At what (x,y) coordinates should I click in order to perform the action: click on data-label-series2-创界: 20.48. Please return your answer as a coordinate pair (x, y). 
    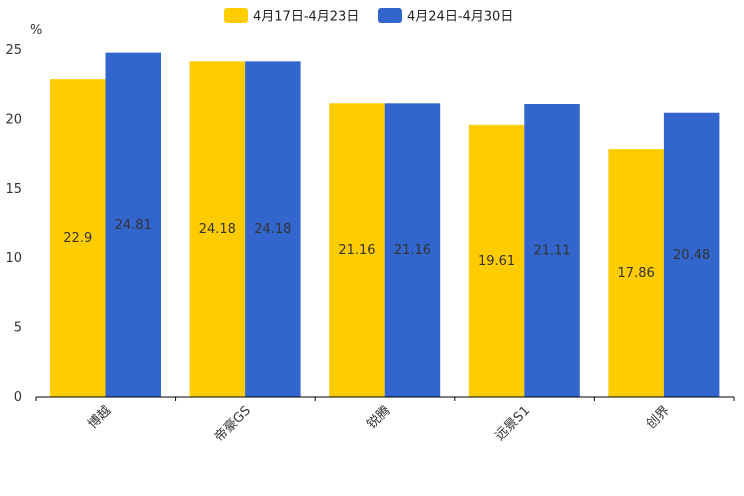
    Looking at the image, I should click on (691, 255).